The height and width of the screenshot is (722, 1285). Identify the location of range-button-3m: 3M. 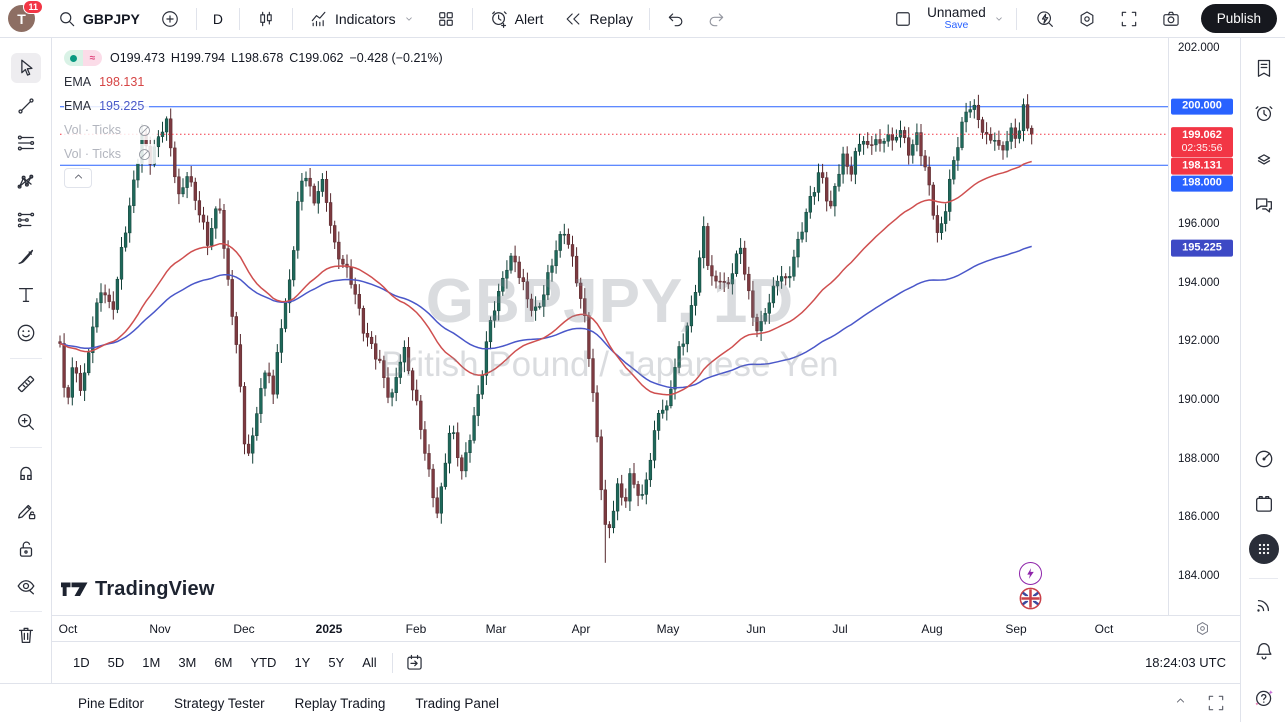
(187, 662).